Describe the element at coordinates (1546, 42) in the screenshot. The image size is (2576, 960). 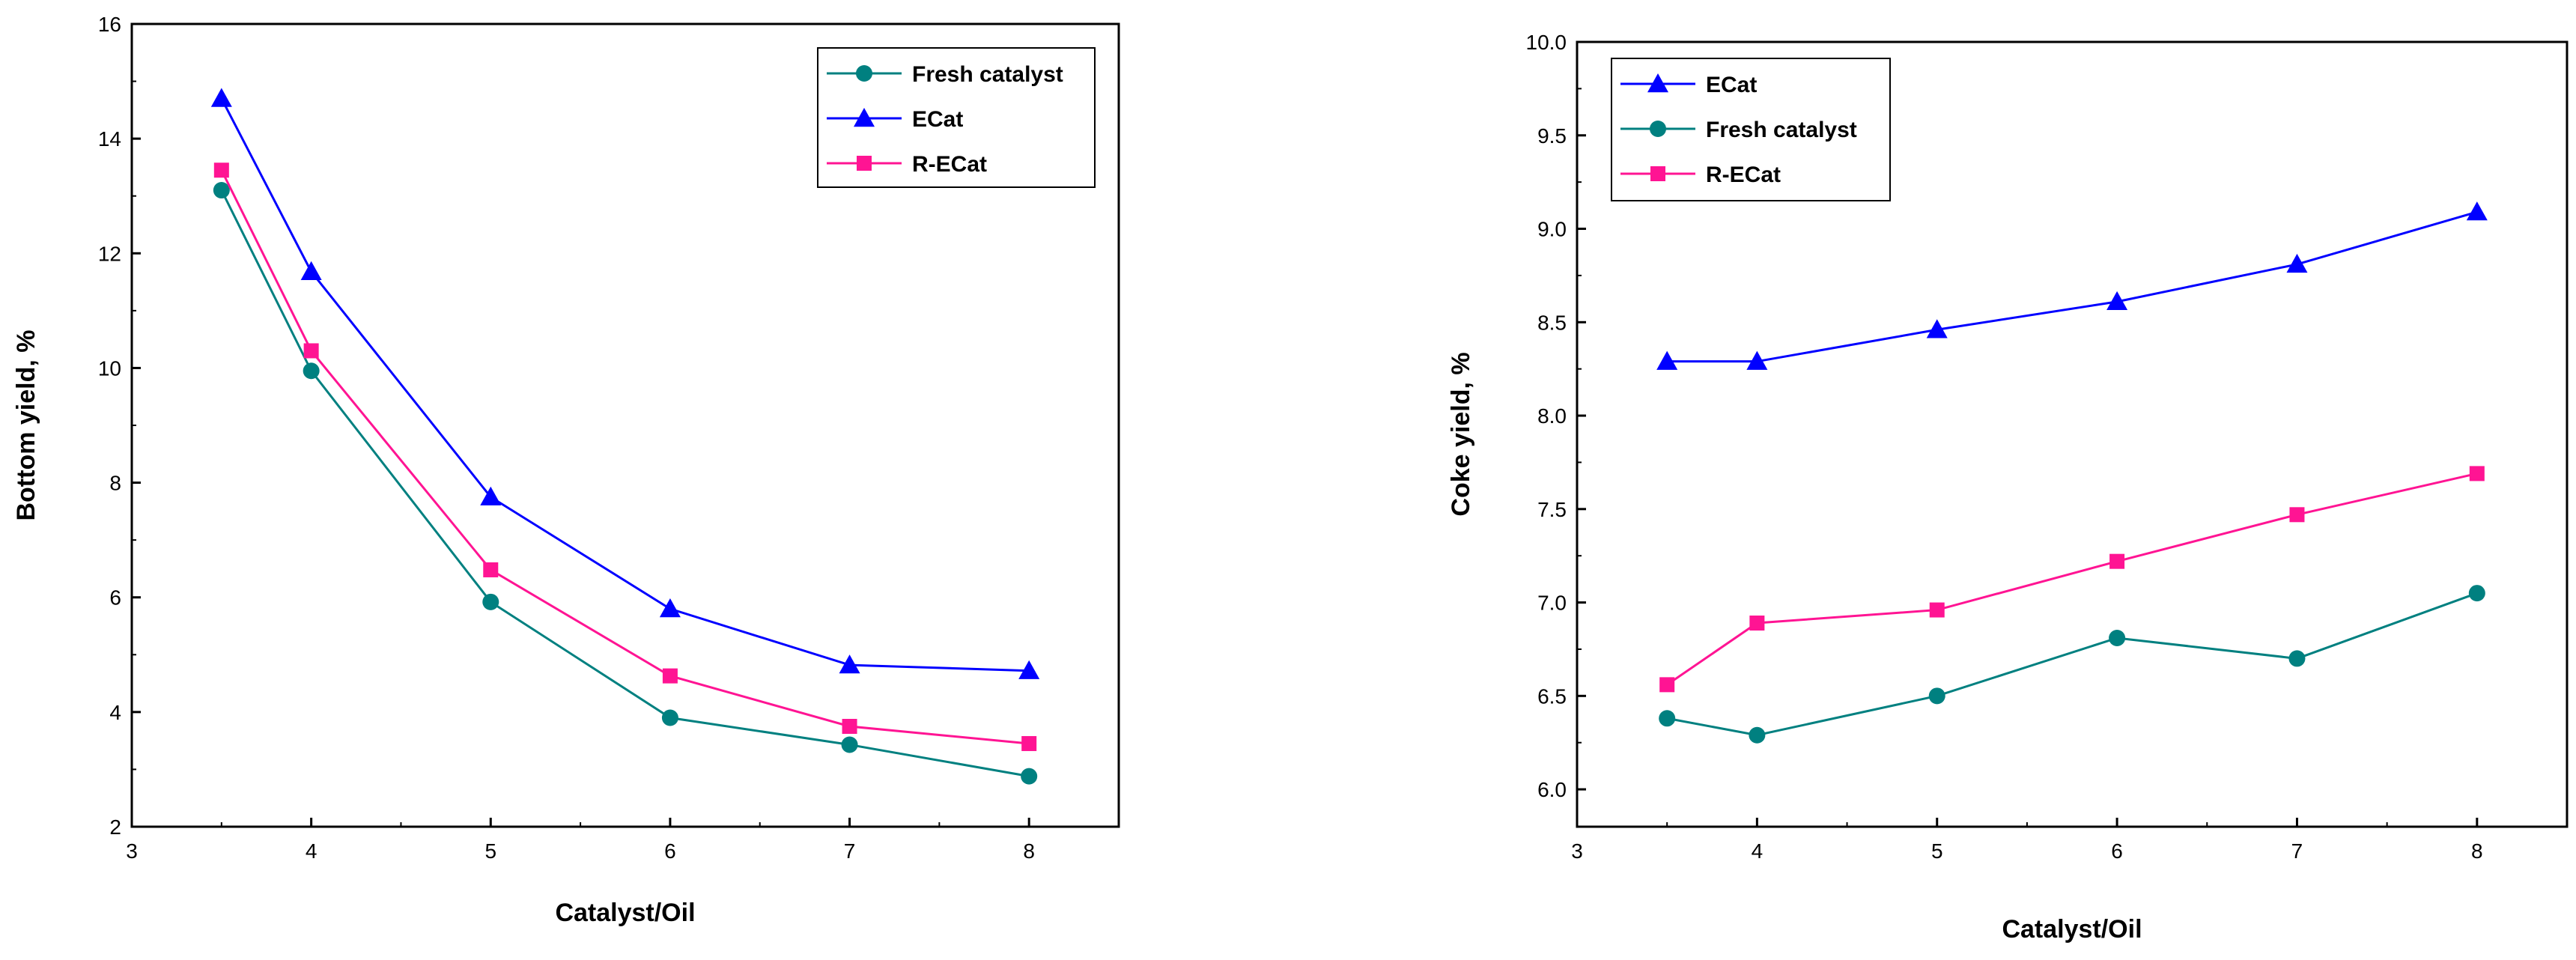
I see `y-tick-label: 10.0` at that location.